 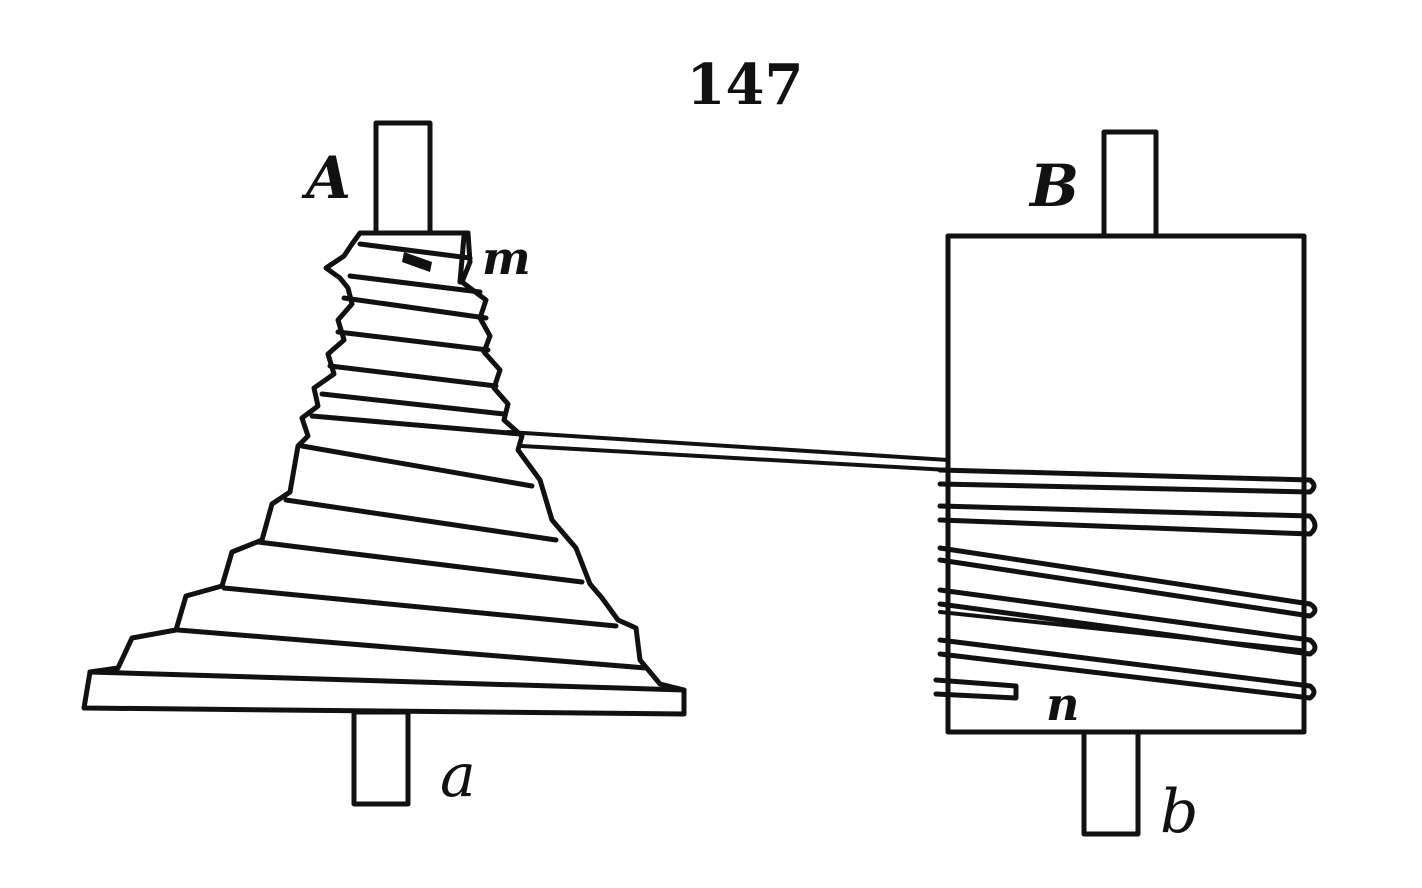 I want to click on label-drum-shaft-end: b, so click(x=1179, y=812).